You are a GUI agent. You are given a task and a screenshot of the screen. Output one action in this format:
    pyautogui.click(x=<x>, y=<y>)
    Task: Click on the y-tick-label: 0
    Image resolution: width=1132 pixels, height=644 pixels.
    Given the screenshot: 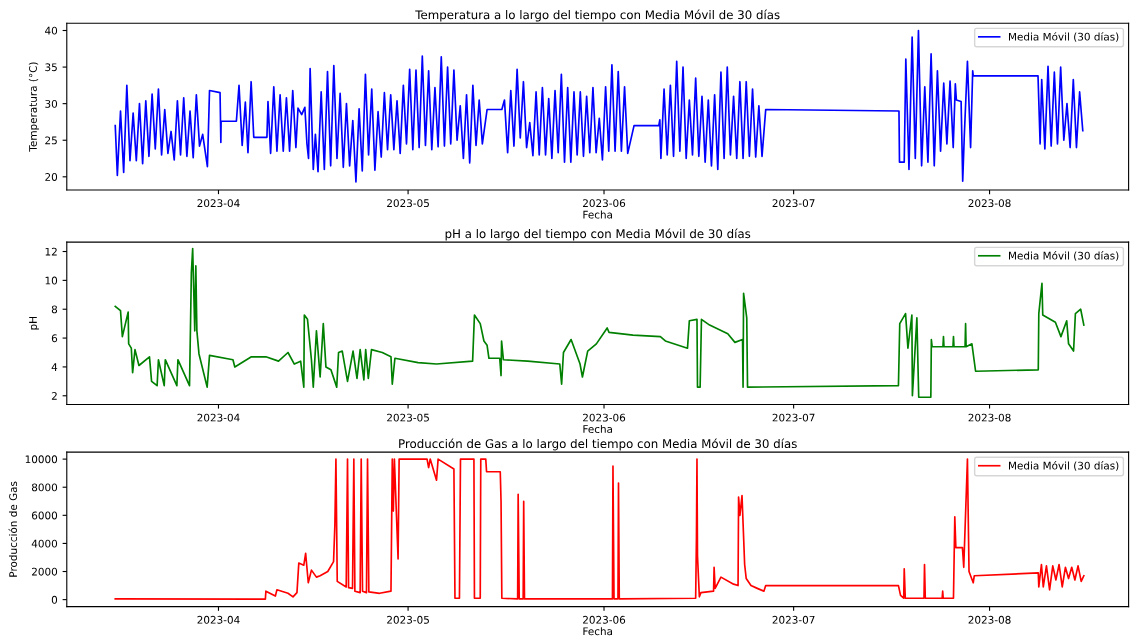 What is the action you would take?
    pyautogui.click(x=54, y=599)
    